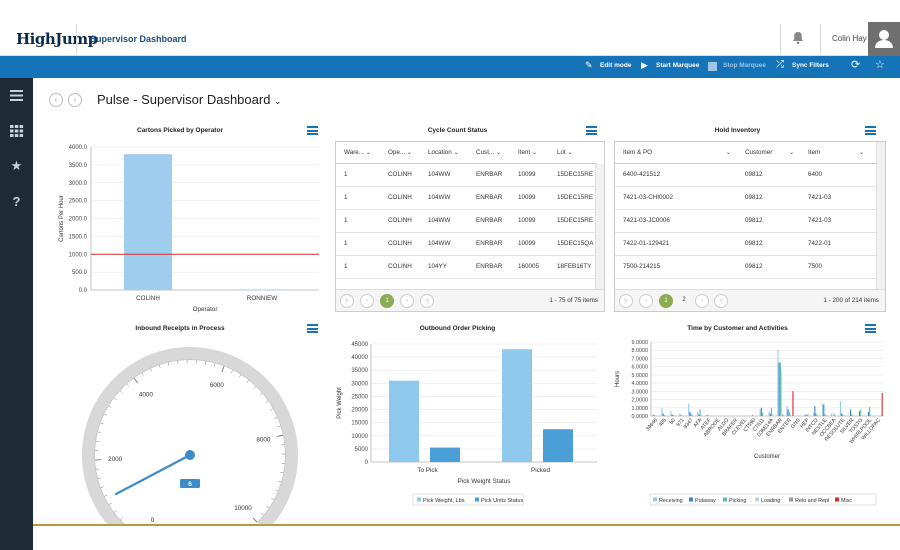 The height and width of the screenshot is (550, 900). I want to click on column-header: Location ⌄, so click(444, 153).